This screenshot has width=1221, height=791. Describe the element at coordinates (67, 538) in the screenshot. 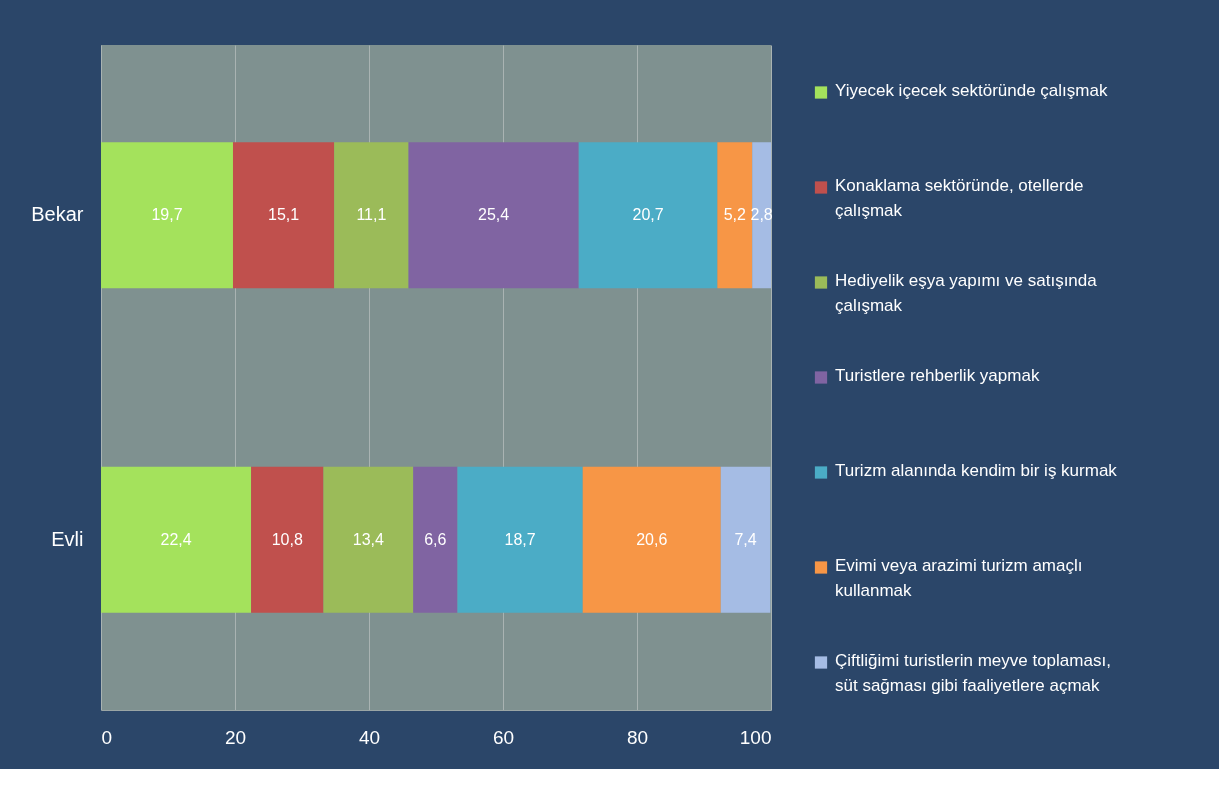

I see `y-tick-label: Evli` at that location.